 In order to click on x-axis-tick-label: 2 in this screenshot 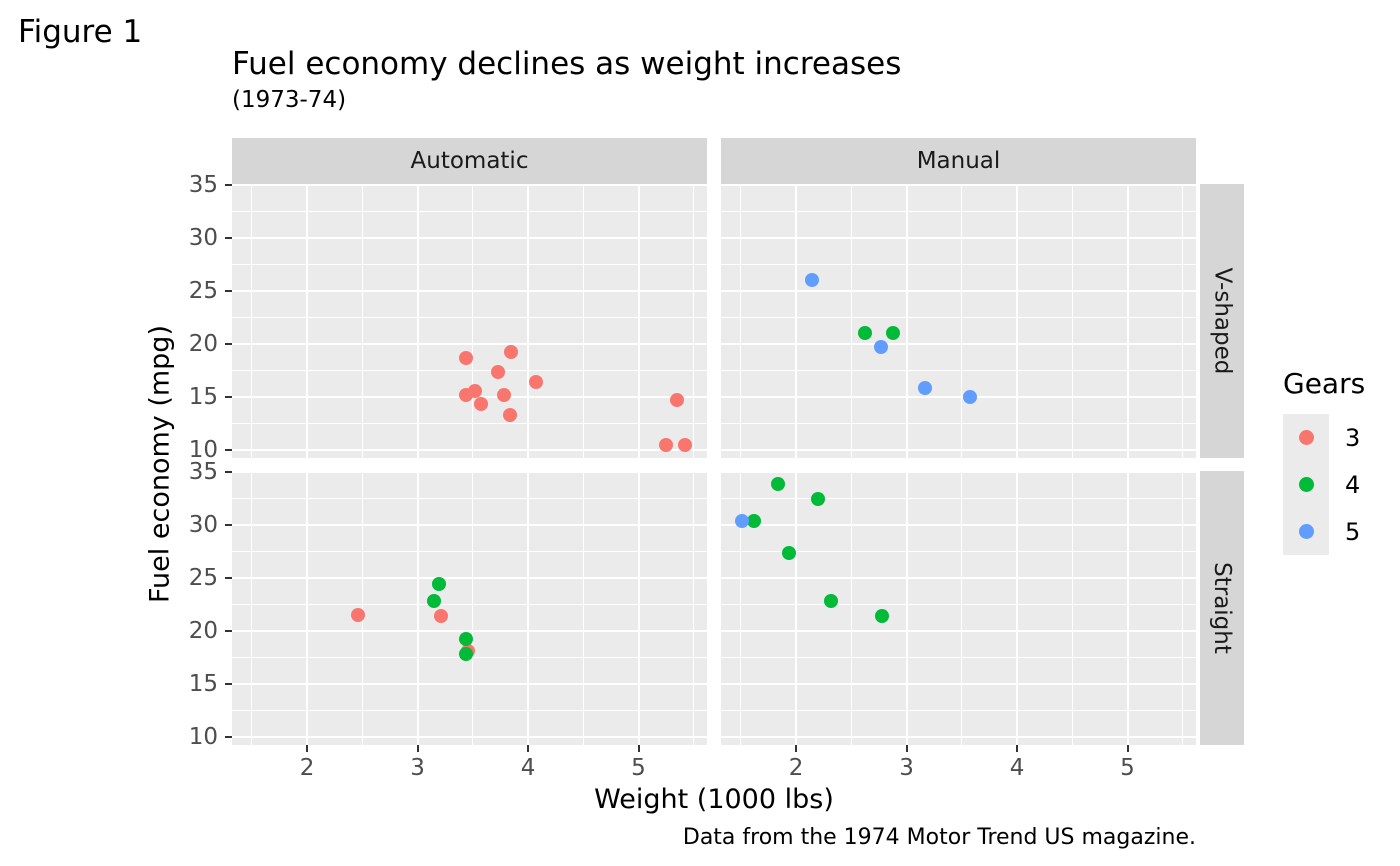, I will do `click(307, 768)`.